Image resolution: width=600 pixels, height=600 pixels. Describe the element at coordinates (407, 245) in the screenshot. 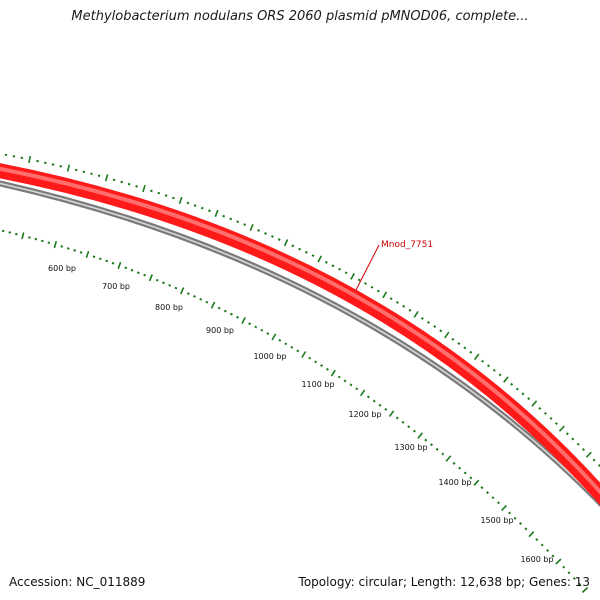

I see `gene-label-mnod-7751: Mnod_7751` at that location.